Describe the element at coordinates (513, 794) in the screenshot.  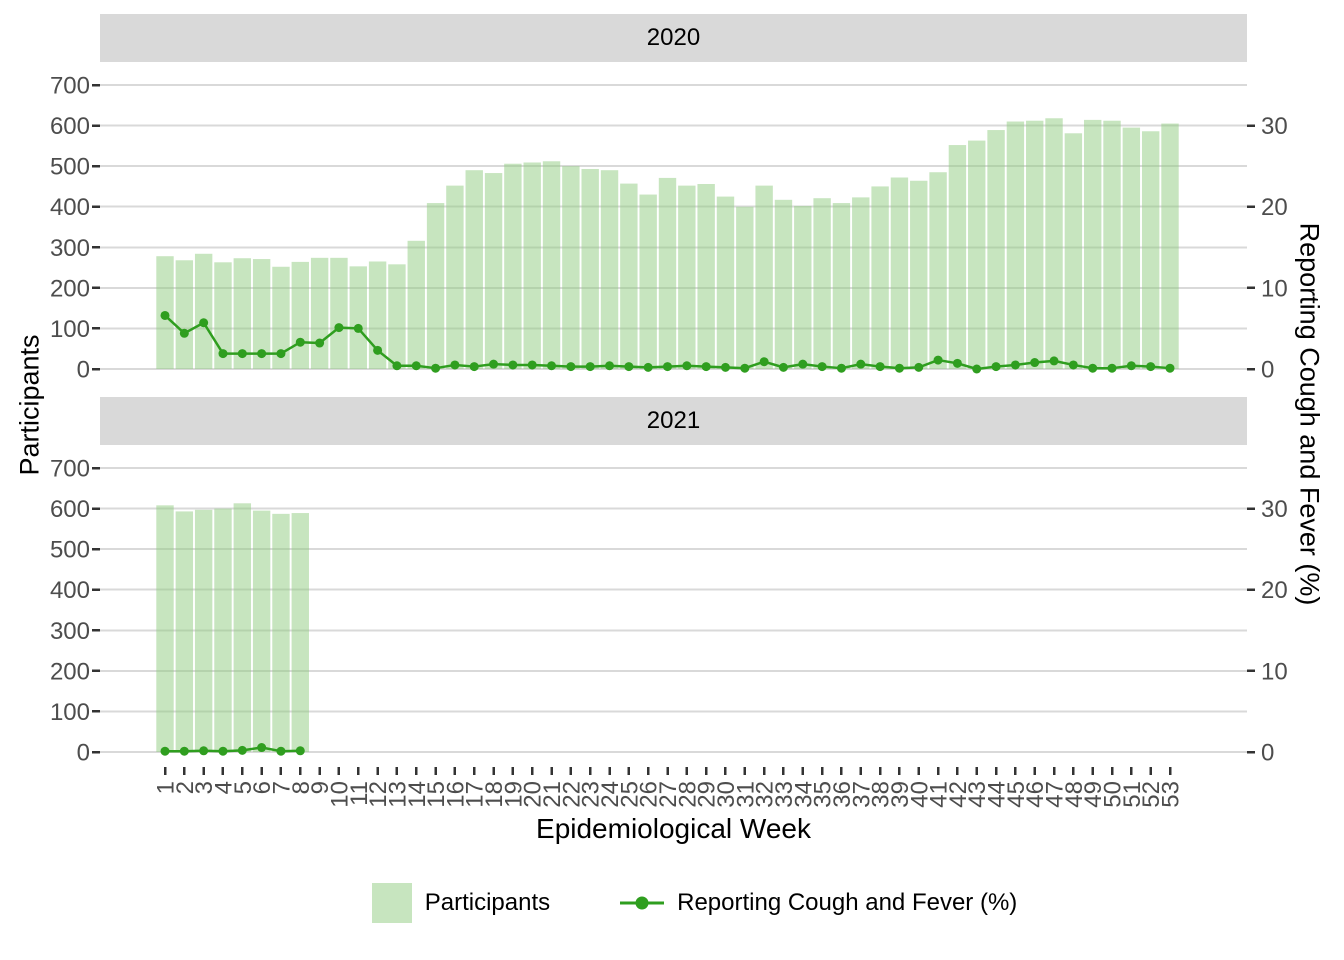
I see `x-tick-label: 19` at that location.